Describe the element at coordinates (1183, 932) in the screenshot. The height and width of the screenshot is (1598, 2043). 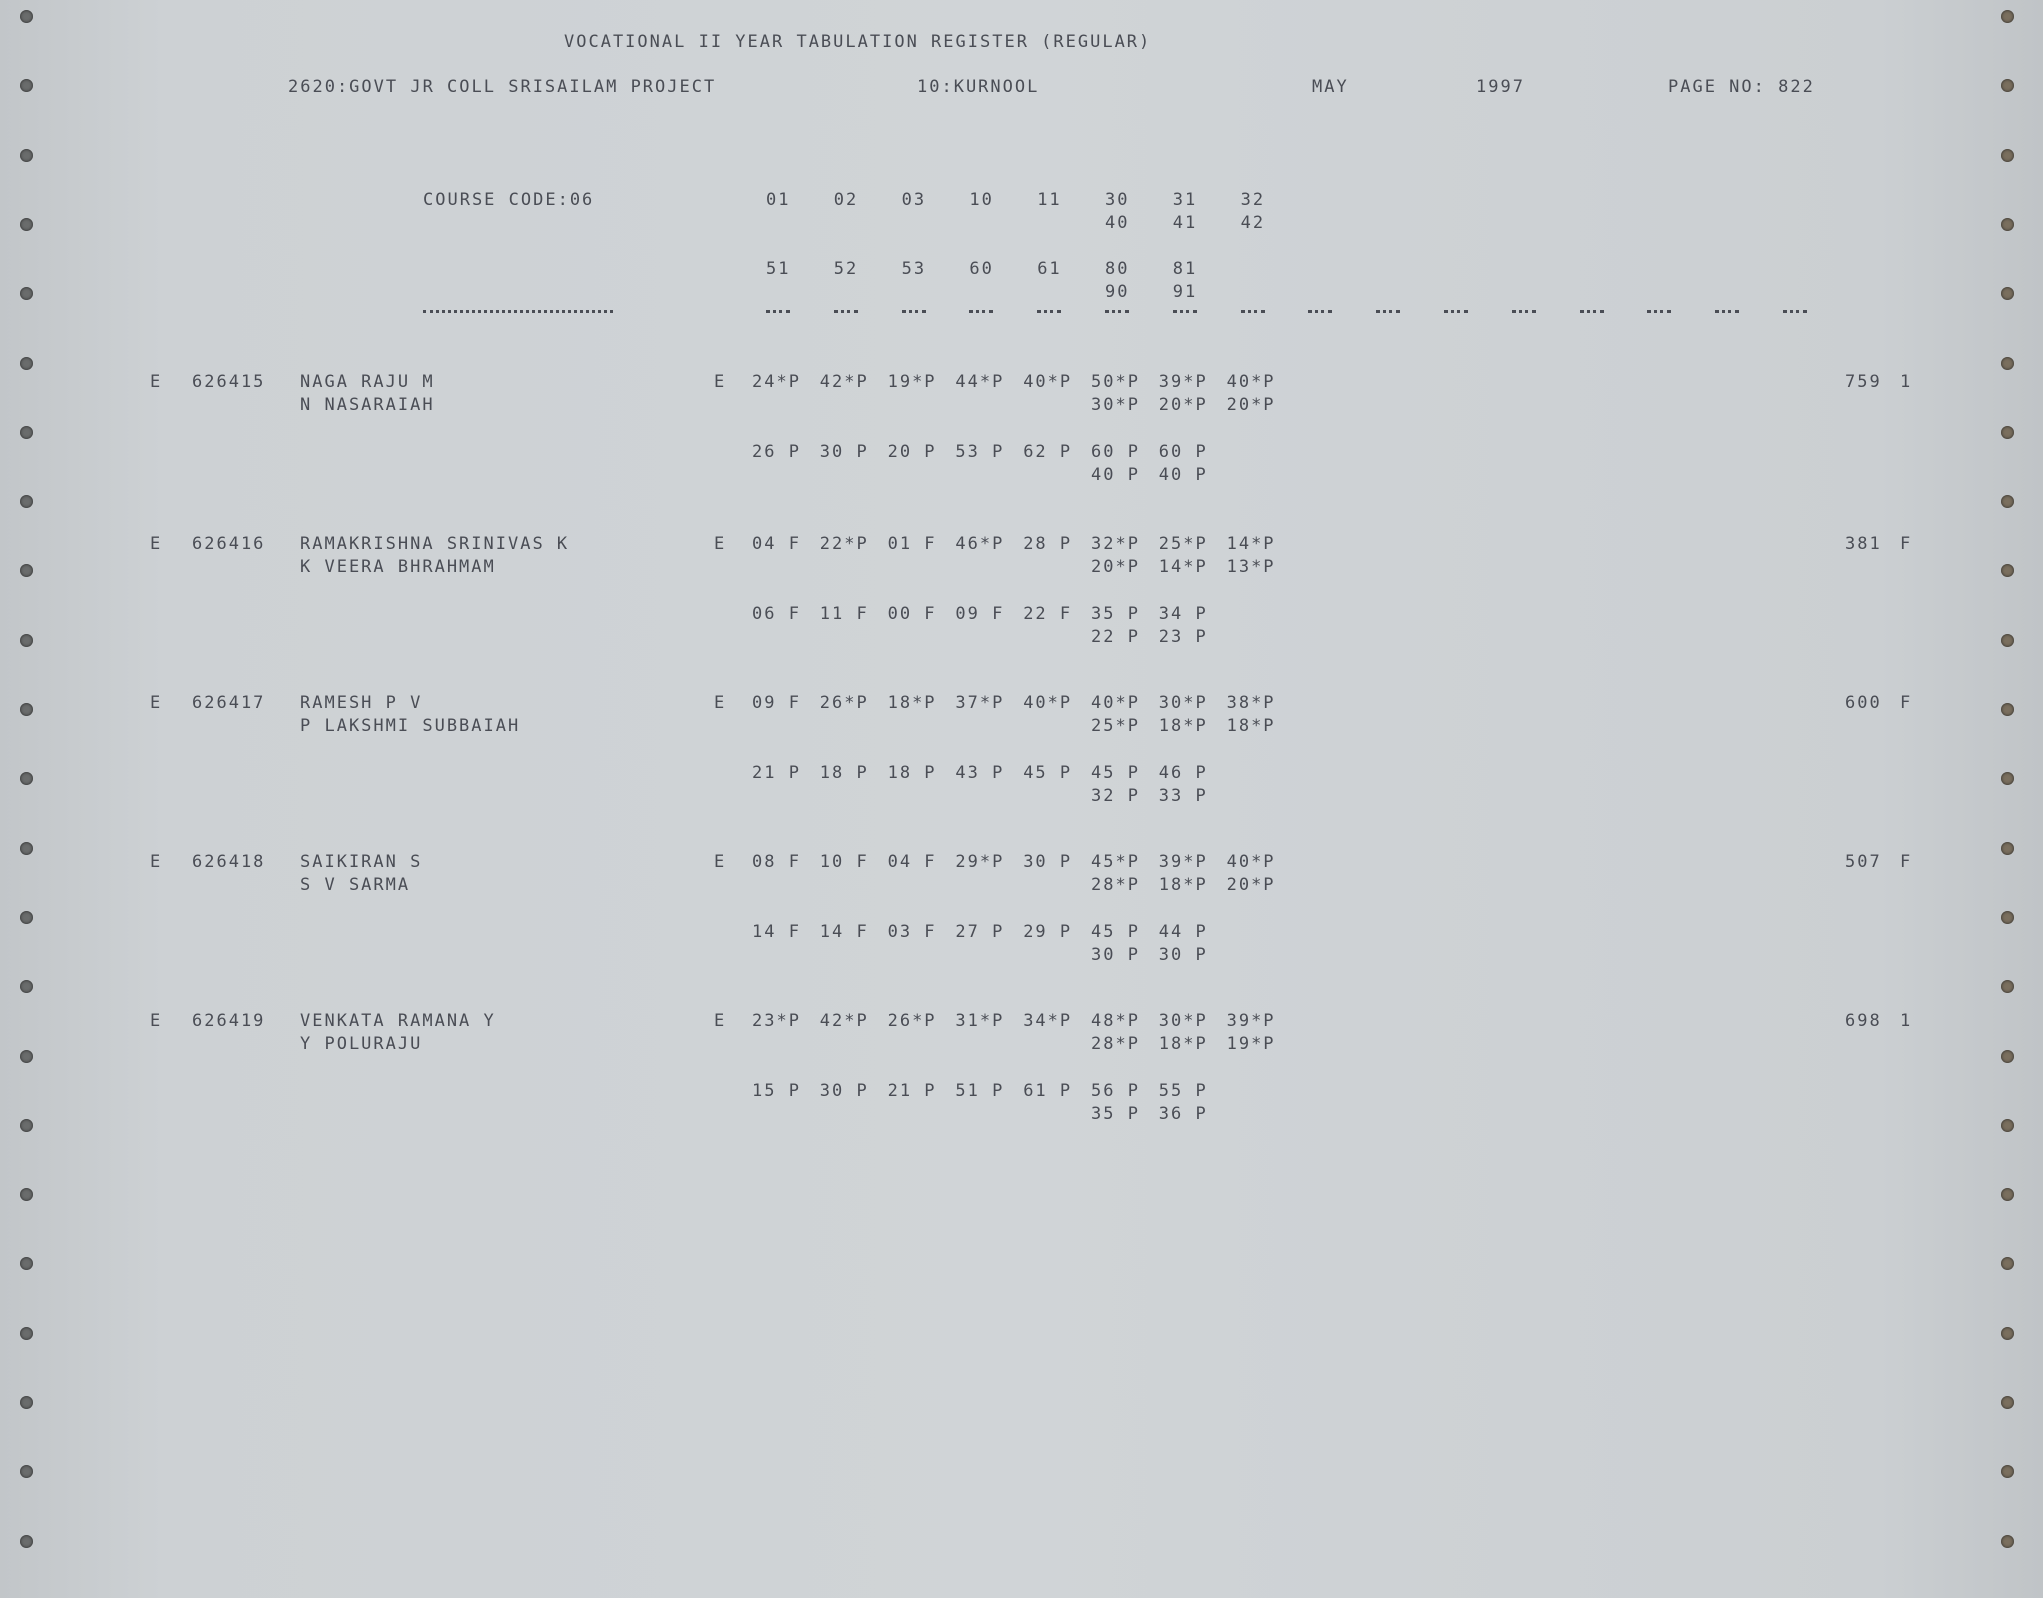
I see `subject-mark: 44 P` at that location.